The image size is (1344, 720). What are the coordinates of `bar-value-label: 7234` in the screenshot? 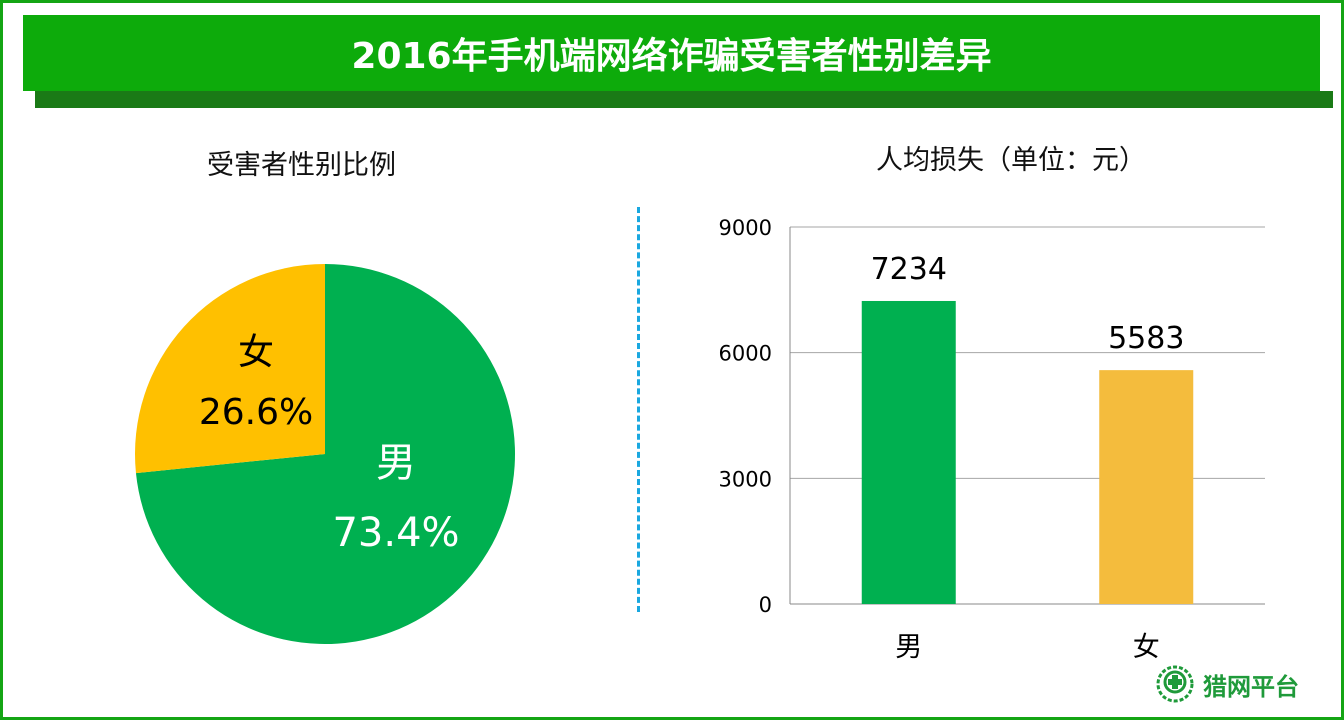 It's located at (909, 269).